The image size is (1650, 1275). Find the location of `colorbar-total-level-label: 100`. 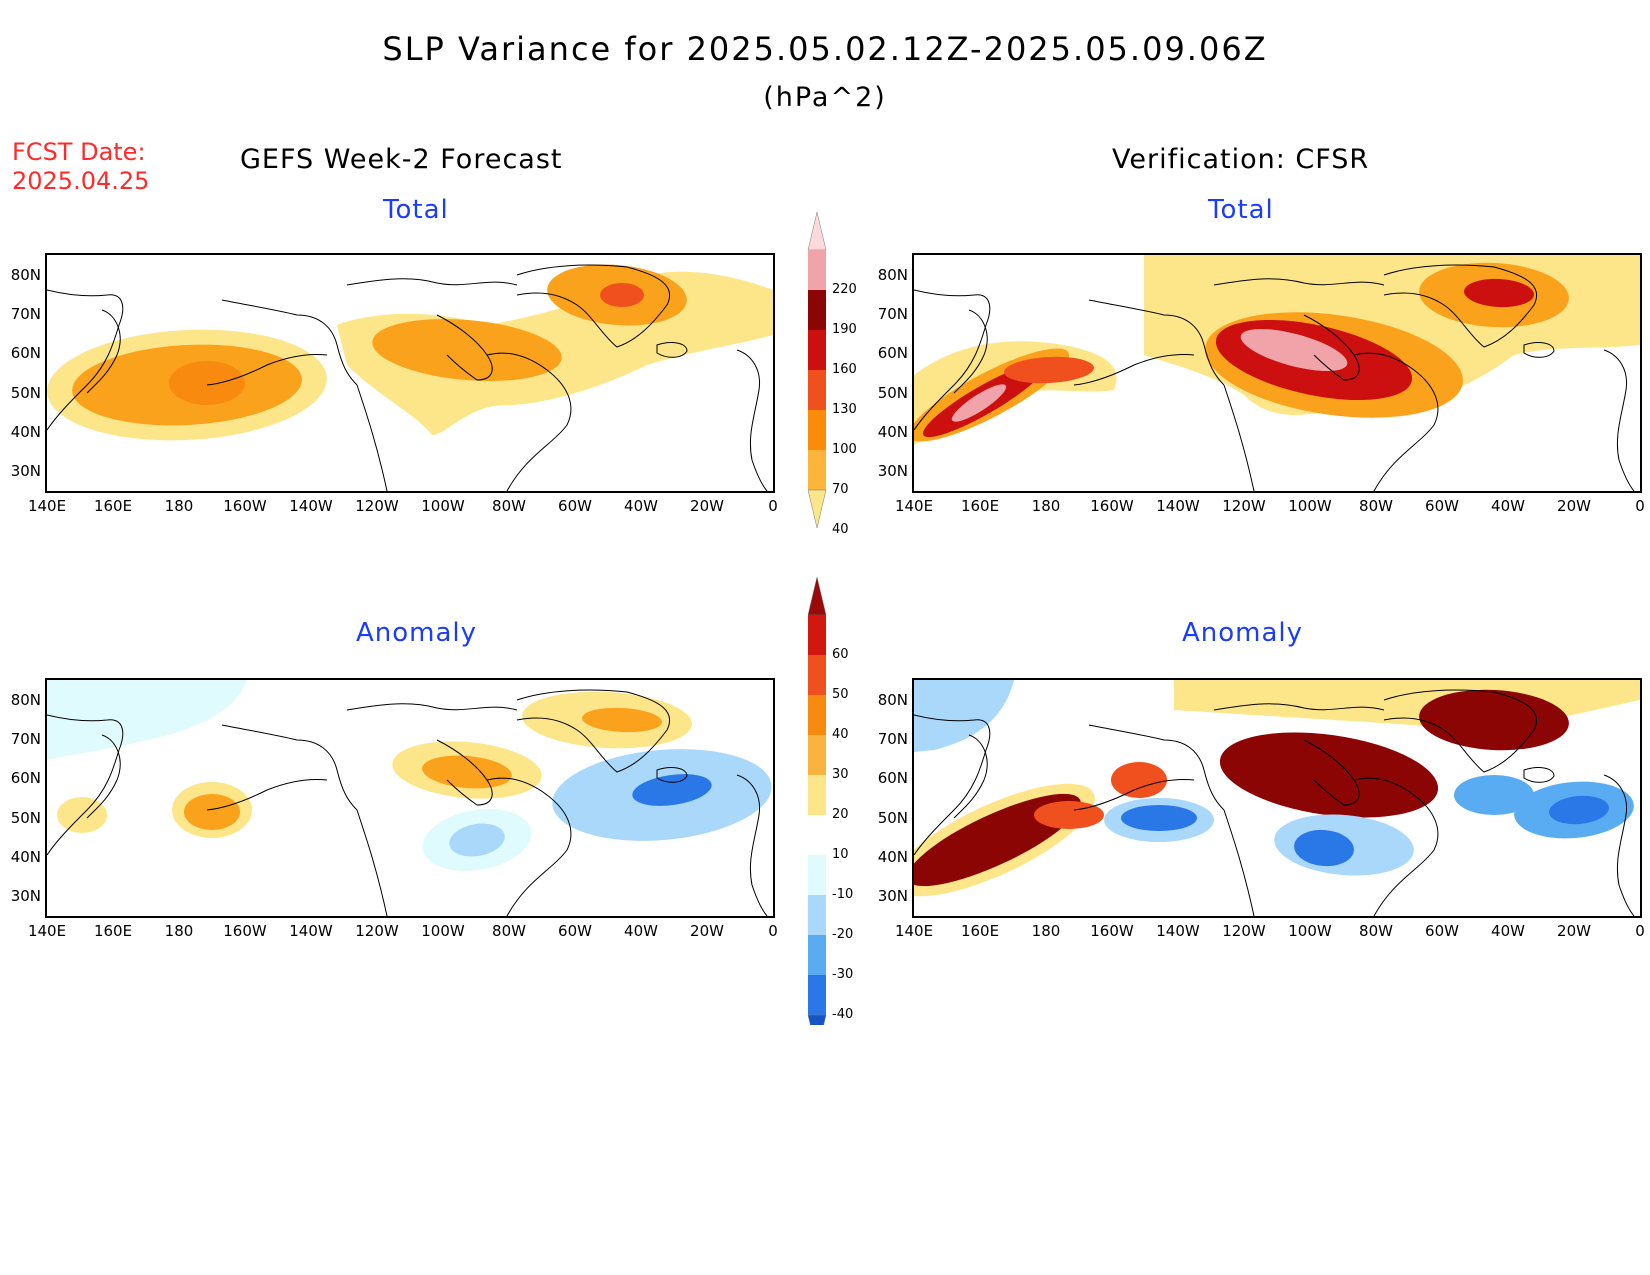

colorbar-total-level-label: 100 is located at coordinates (844, 449).